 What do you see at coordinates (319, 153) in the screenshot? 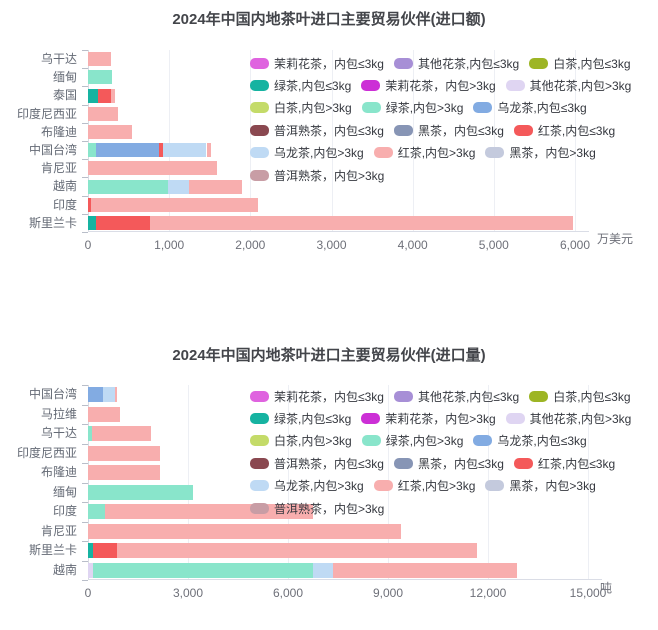
I see `legend-item-label: 乌龙茶,内包>3kg` at bounding box center [319, 153].